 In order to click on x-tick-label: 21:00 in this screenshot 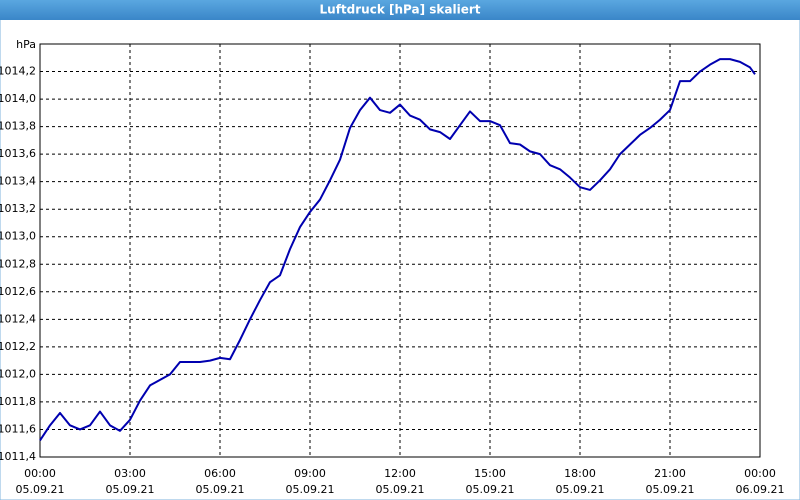, I will do `click(670, 473)`.